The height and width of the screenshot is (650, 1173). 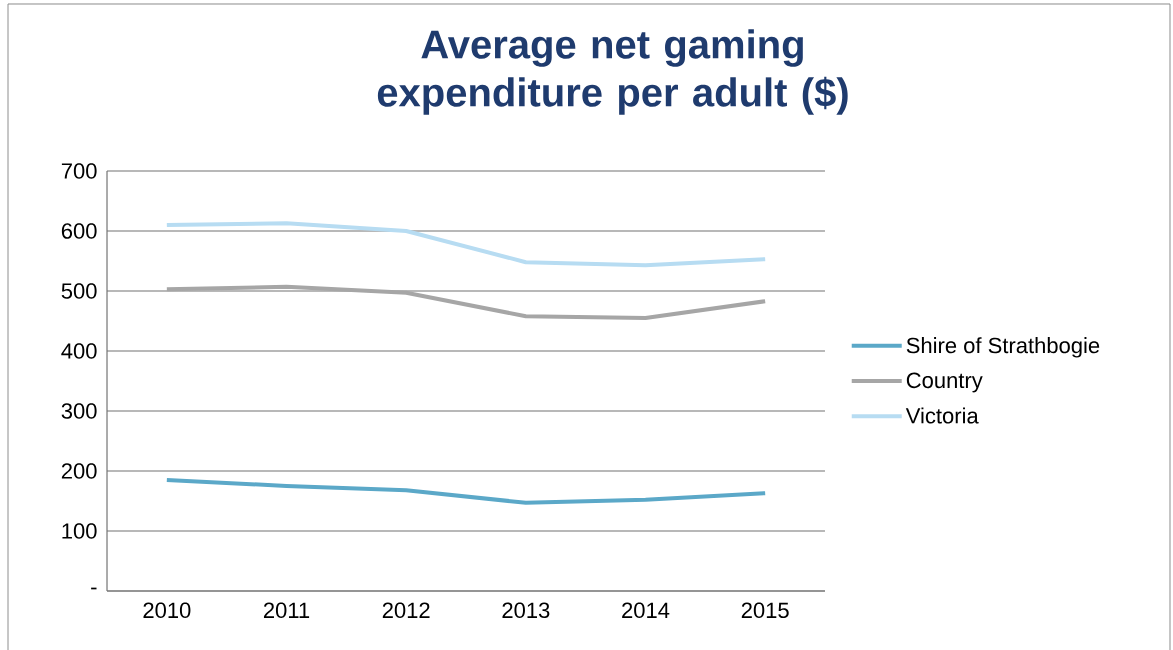 I want to click on legend-label: Country, so click(x=944, y=382).